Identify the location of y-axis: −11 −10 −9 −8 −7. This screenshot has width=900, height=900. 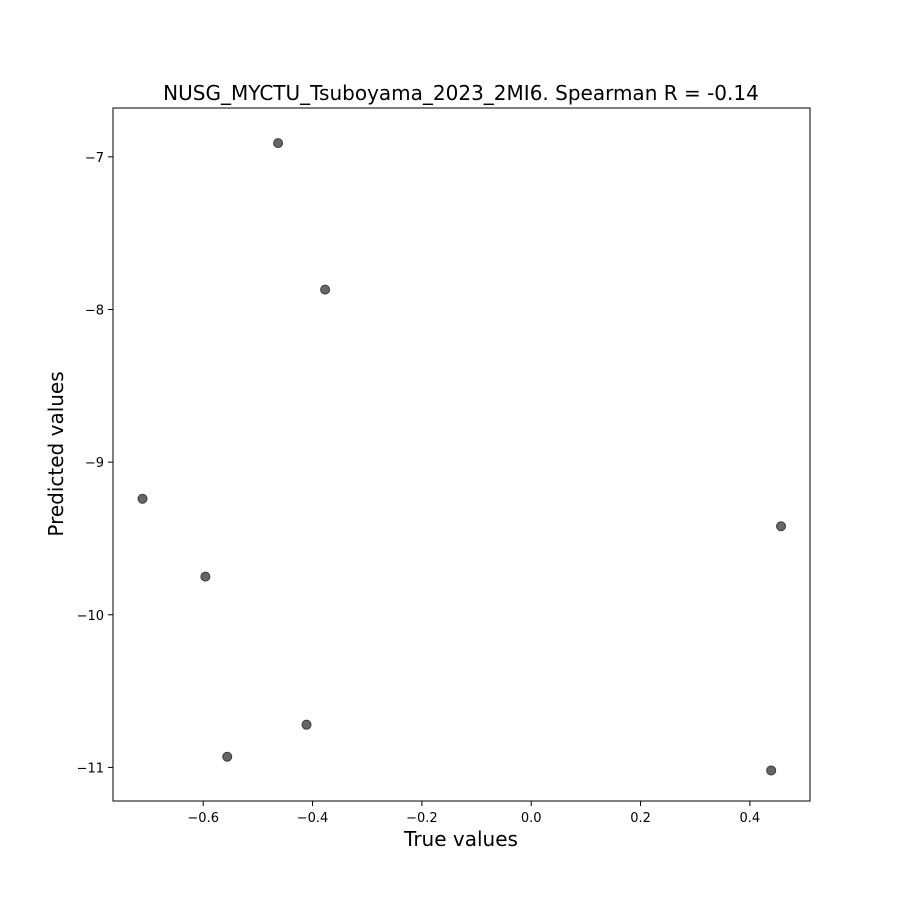
(95, 463).